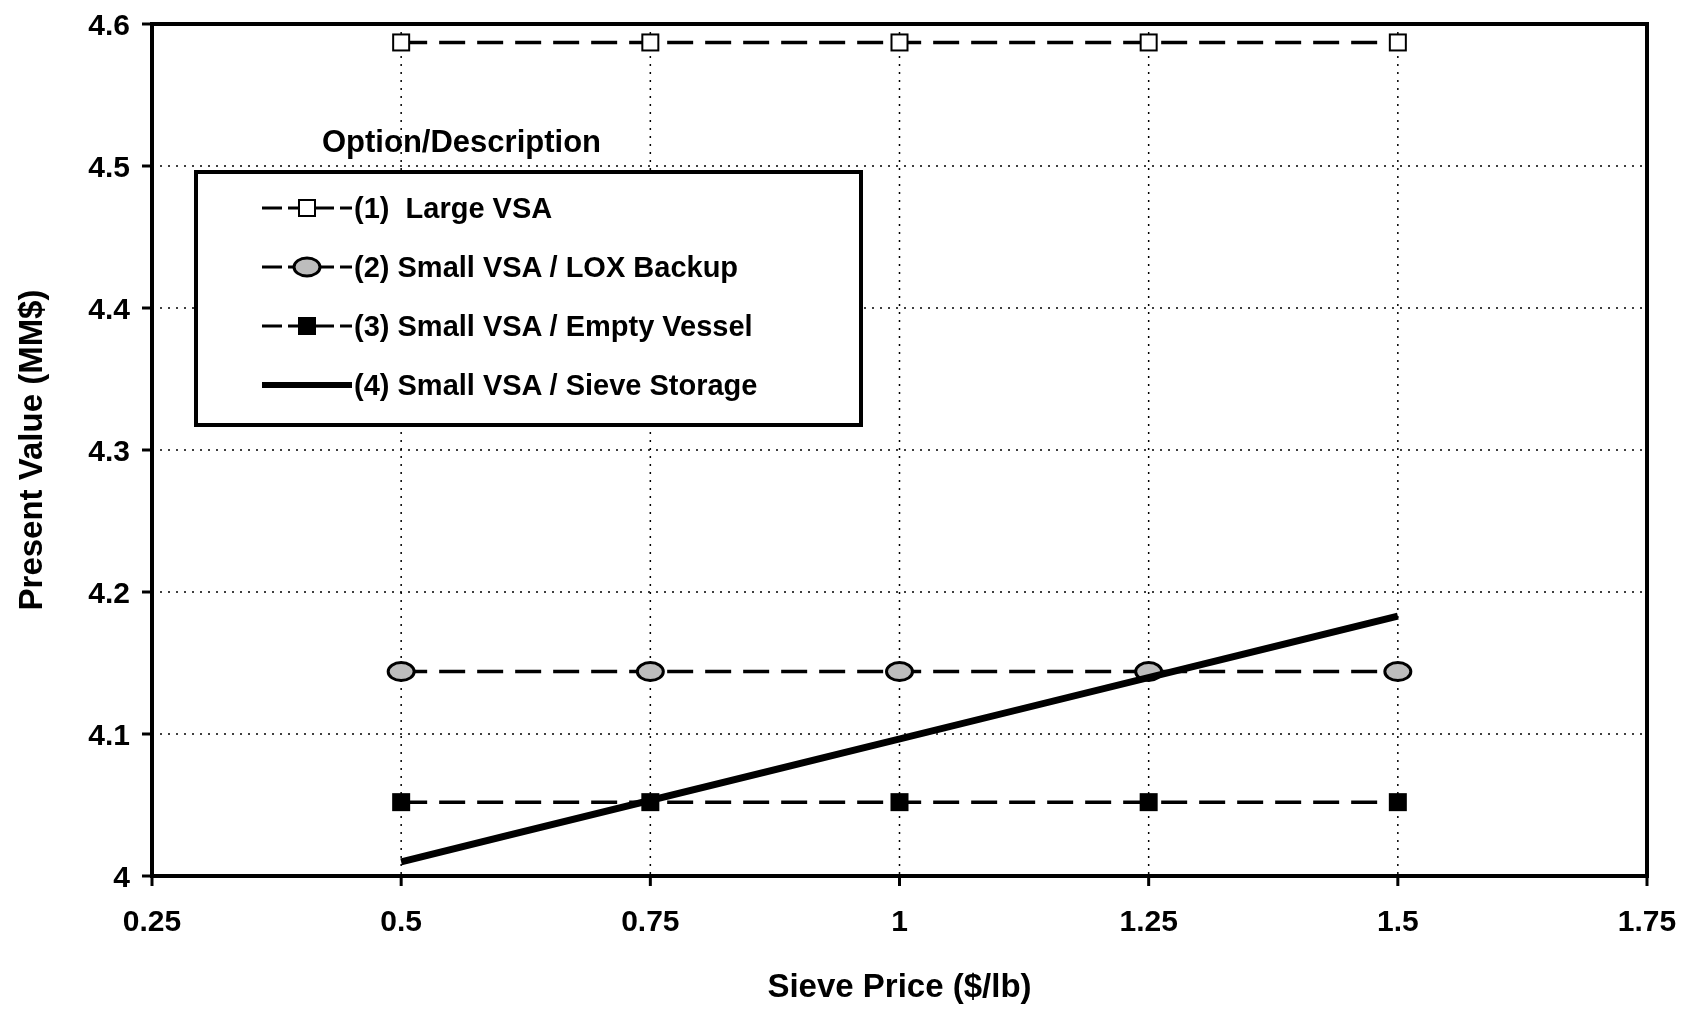 Image resolution: width=1693 pixels, height=1015 pixels. Describe the element at coordinates (109, 734) in the screenshot. I see `y-tick-label: 4.1` at that location.